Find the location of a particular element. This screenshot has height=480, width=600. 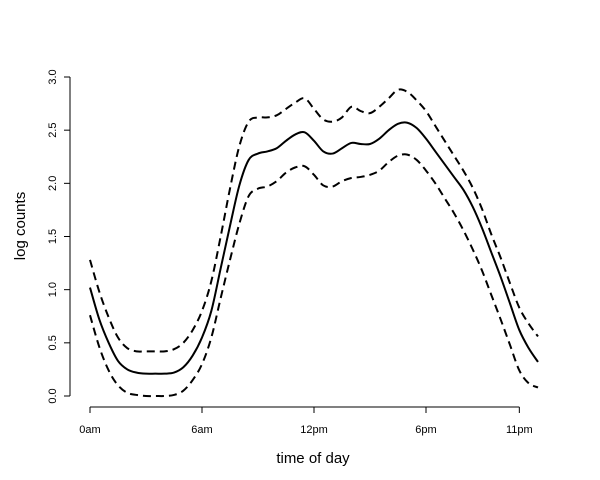

x-tick-label: 6pm is located at coordinates (425, 430).